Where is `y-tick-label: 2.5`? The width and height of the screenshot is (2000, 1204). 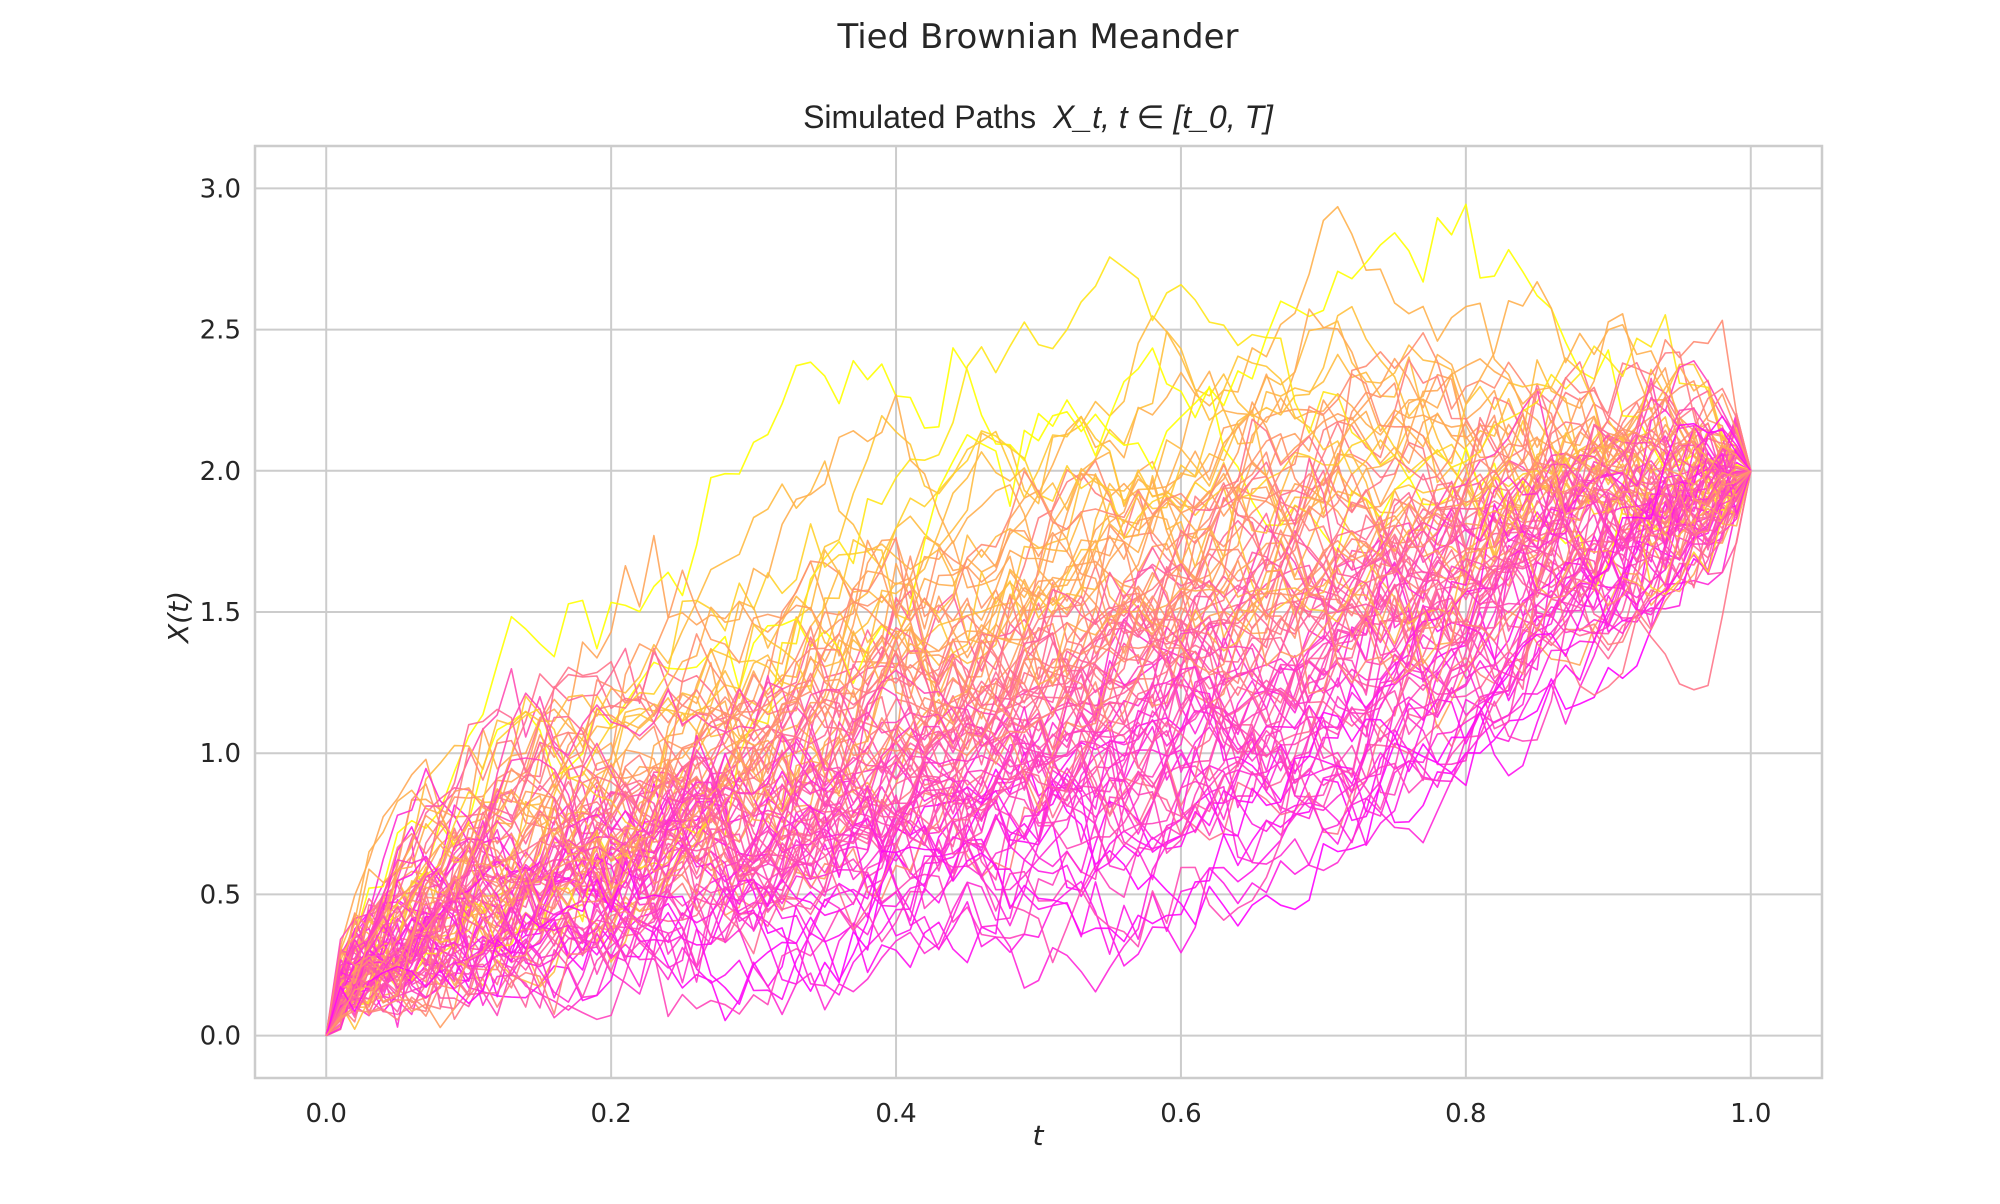 y-tick-label: 2.5 is located at coordinates (220, 331).